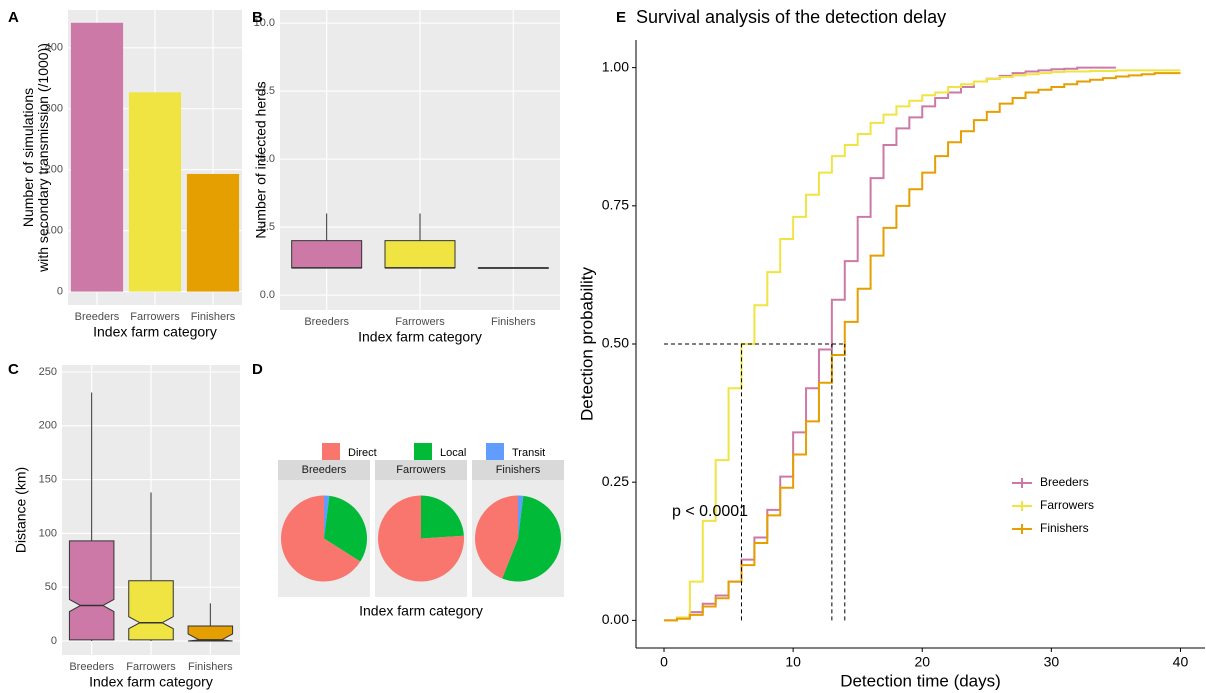 This screenshot has width=1206, height=693. What do you see at coordinates (267, 295) in the screenshot?
I see `y-tick-label: 0.0` at bounding box center [267, 295].